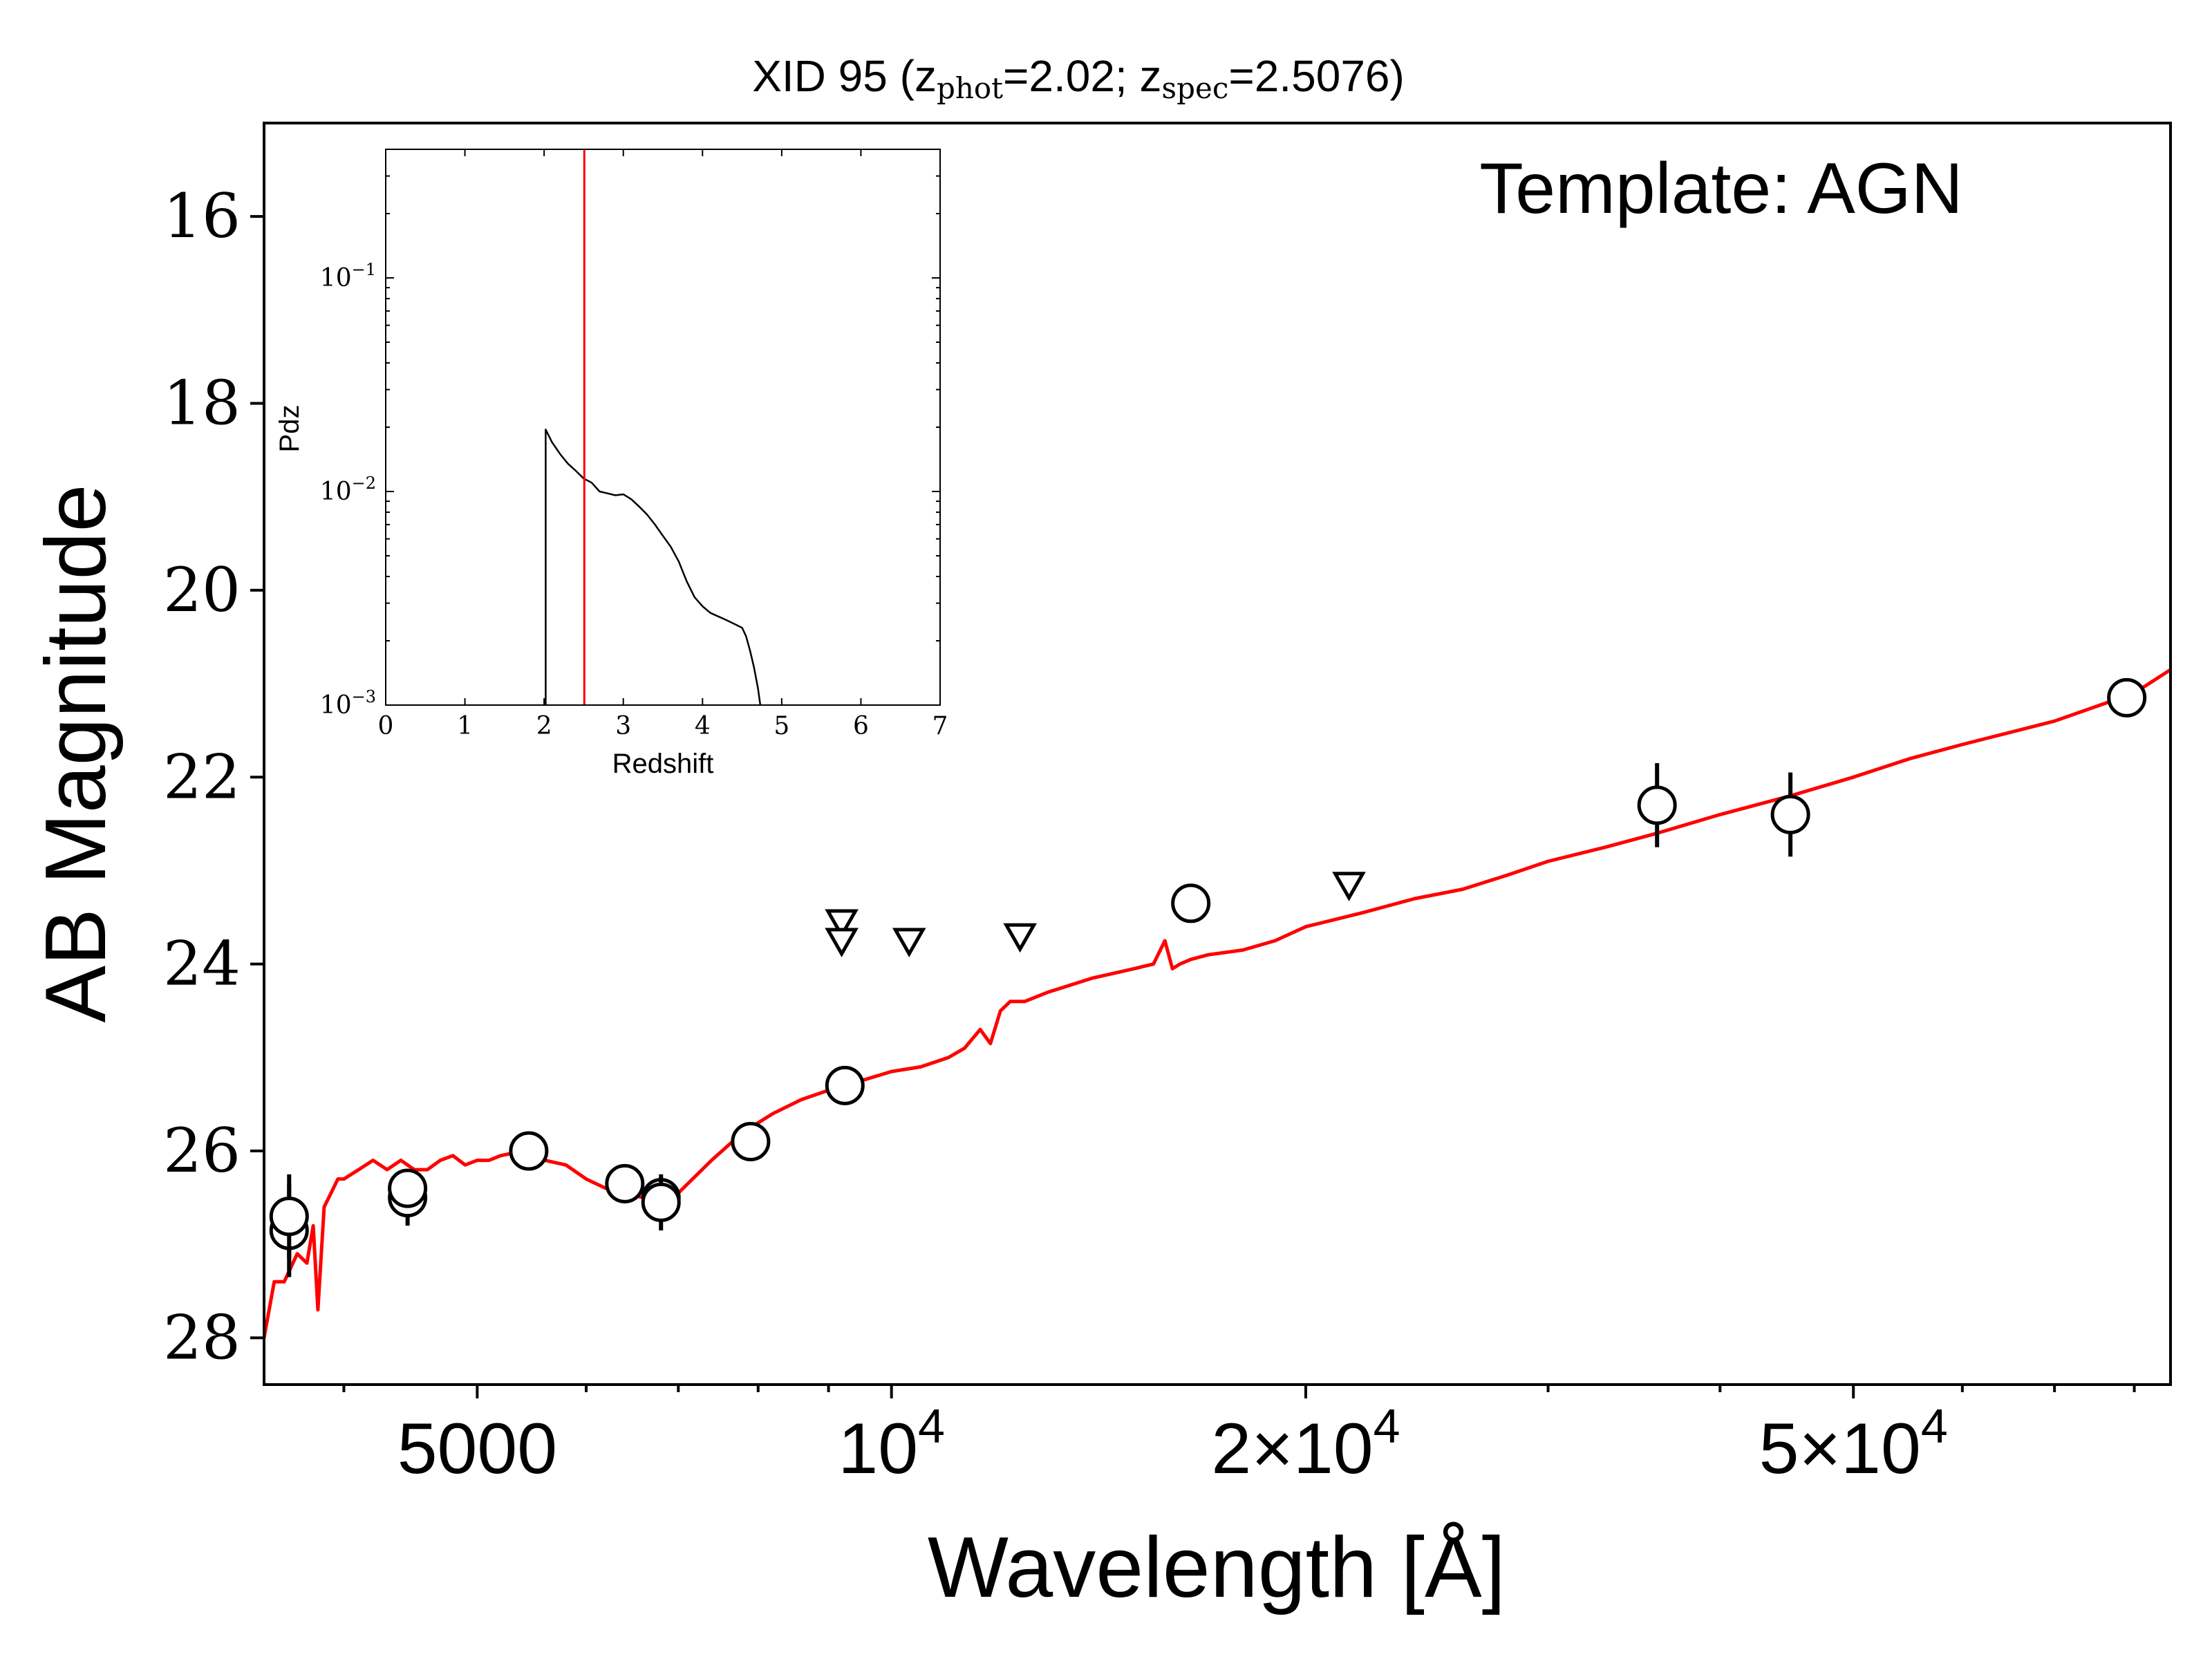 The image size is (2212, 1659). I want to click on inset-y-tick-label: 10⁻³, so click(348, 704).